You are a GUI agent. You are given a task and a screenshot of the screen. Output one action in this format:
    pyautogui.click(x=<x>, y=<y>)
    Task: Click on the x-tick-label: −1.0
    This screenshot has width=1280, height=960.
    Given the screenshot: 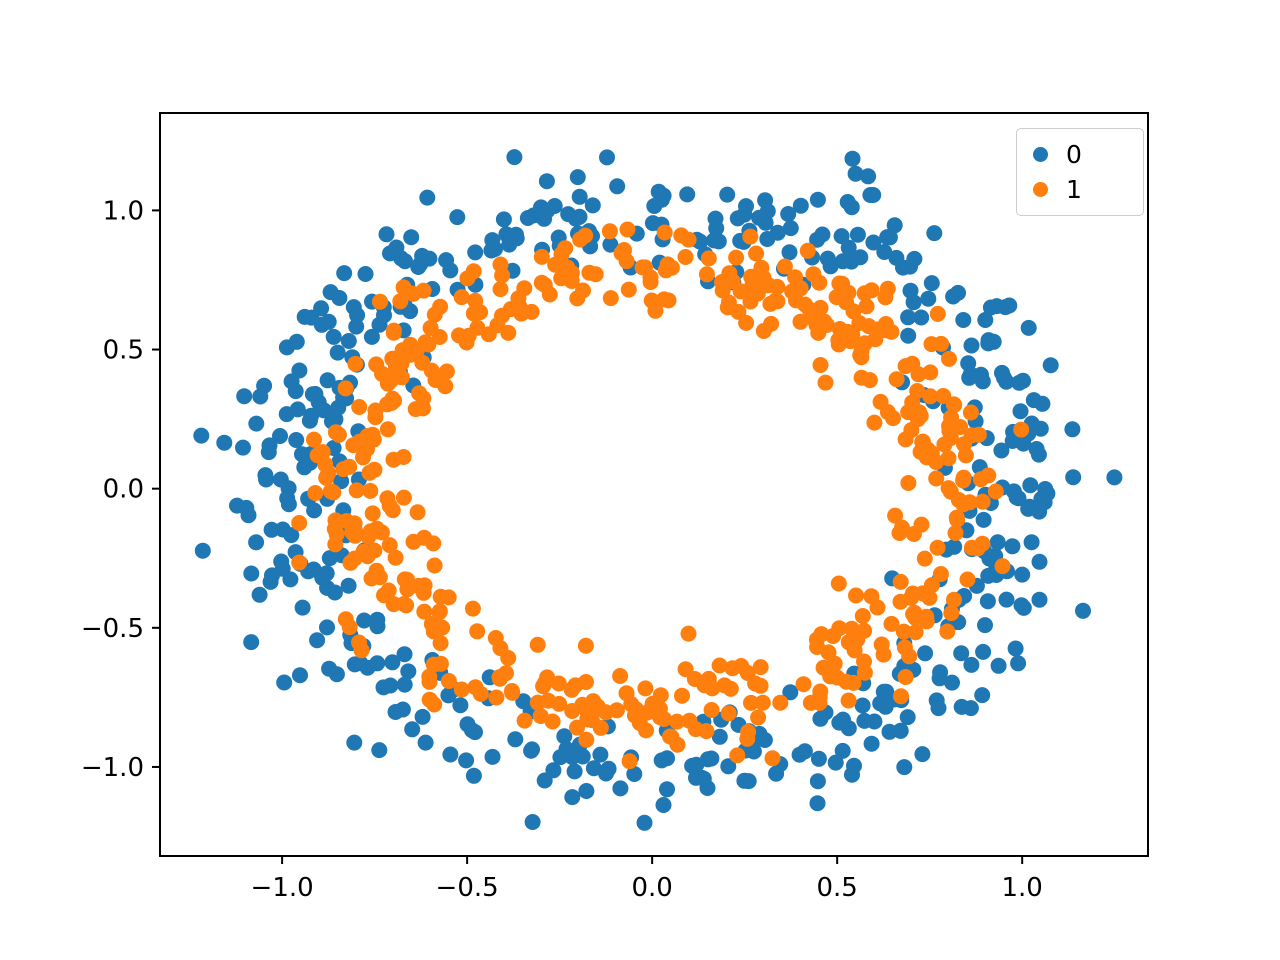 What is the action you would take?
    pyautogui.click(x=282, y=888)
    